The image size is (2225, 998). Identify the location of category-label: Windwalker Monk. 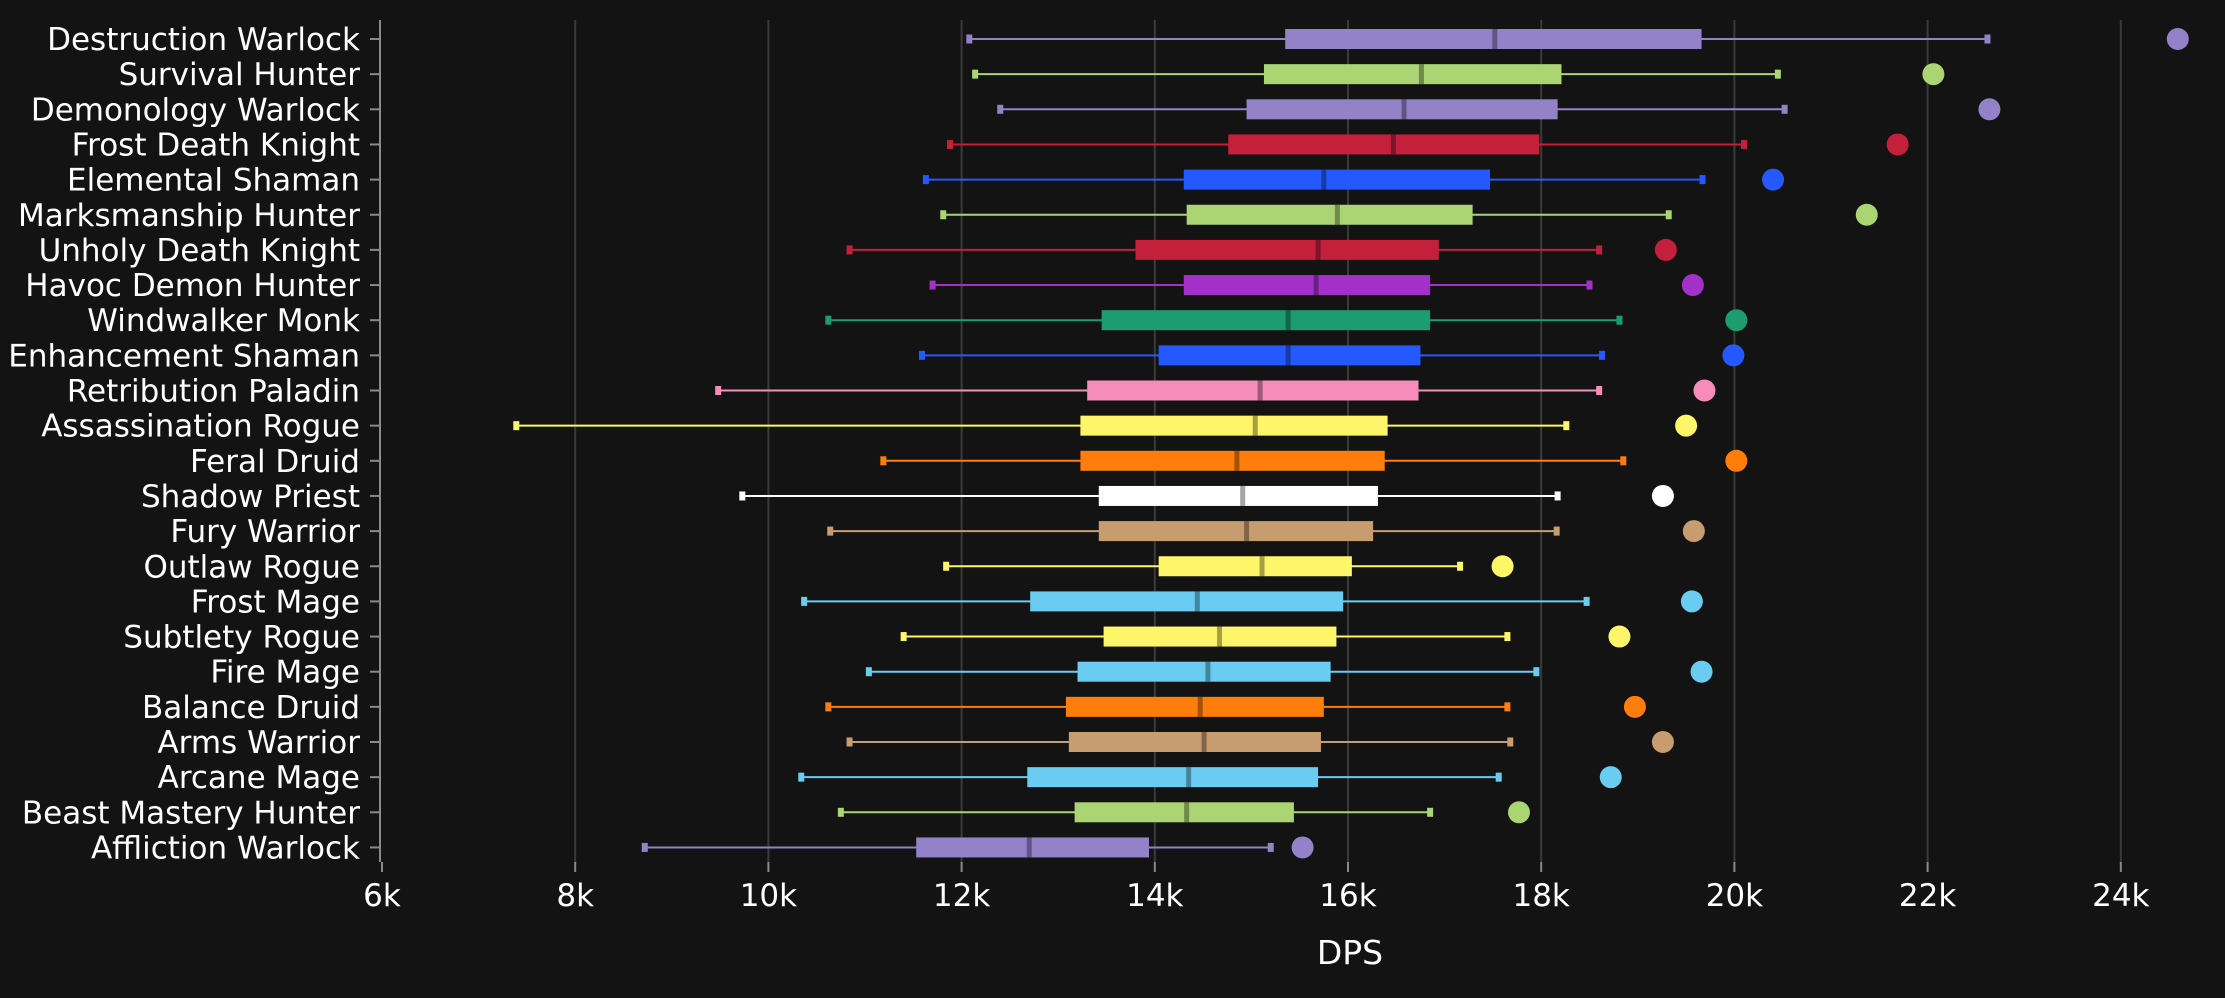
(223, 321).